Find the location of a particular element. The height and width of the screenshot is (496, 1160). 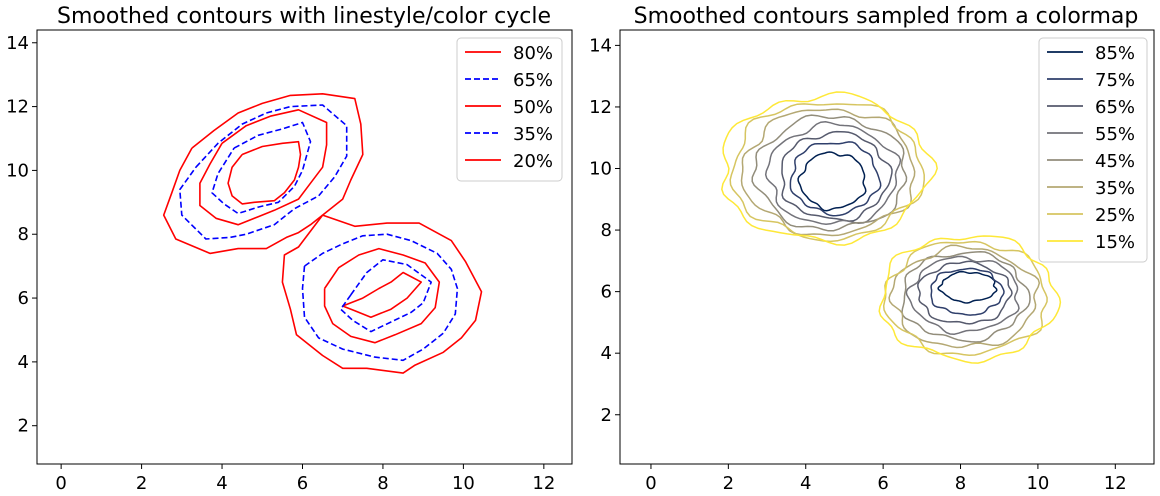

right-x-axis: 0 2 4 6 8 10 12 is located at coordinates (886, 479).